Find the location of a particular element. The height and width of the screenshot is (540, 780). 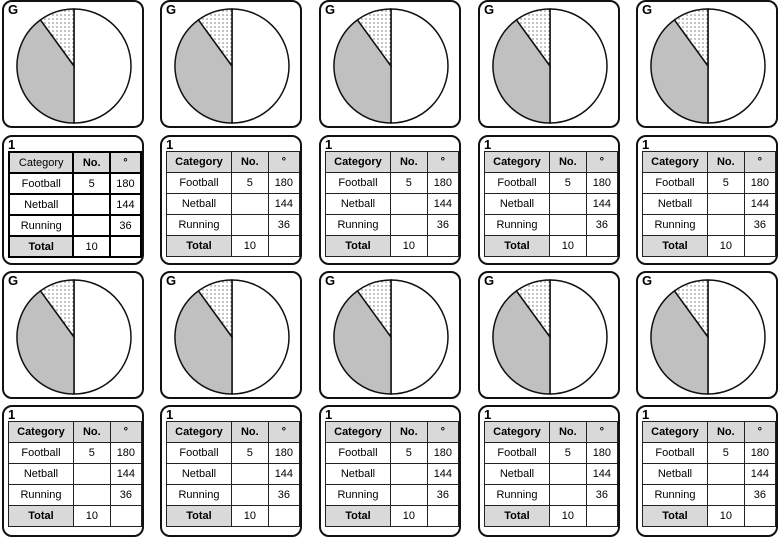

pie-chart-card: G is located at coordinates (73, 335).